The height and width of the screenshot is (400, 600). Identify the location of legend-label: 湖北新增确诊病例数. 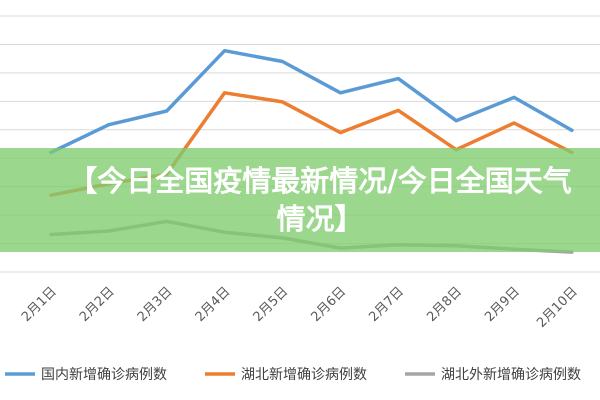
(304, 375).